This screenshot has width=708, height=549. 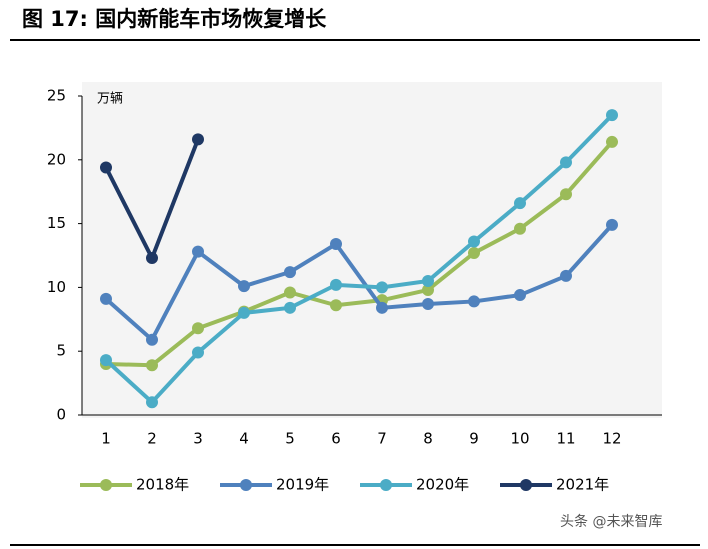 What do you see at coordinates (565, 439) in the screenshot?
I see `x-tick-label: 11` at bounding box center [565, 439].